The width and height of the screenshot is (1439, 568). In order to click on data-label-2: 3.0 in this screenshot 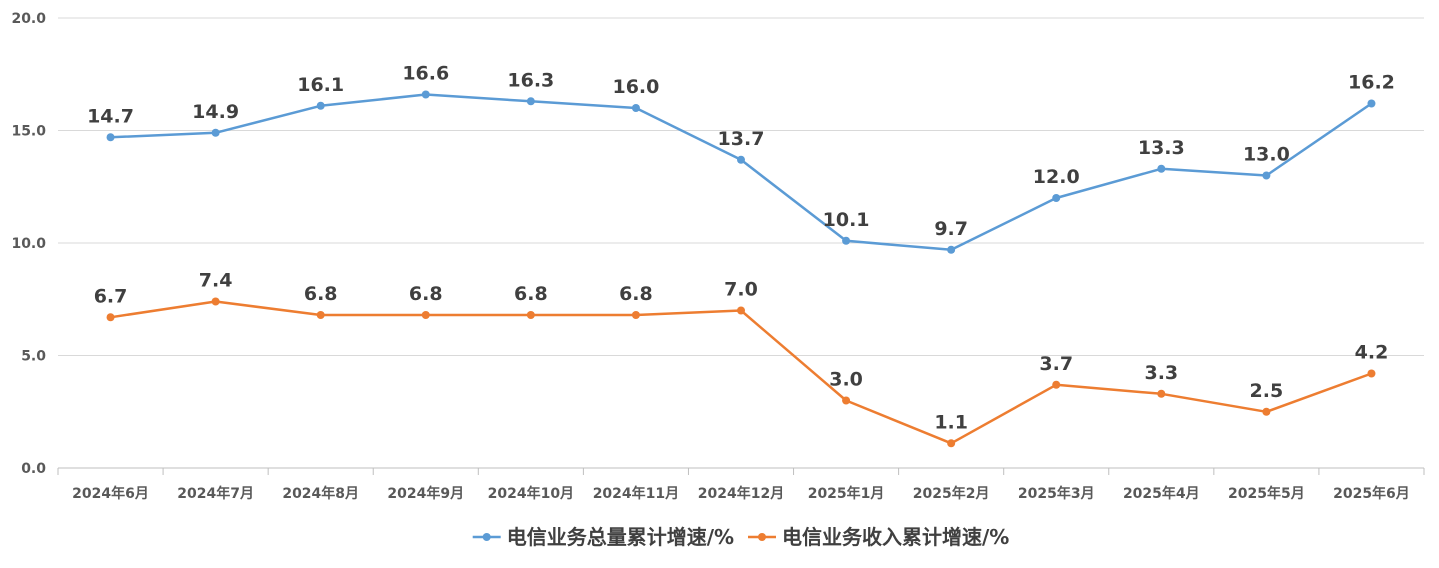, I will do `click(846, 380)`.